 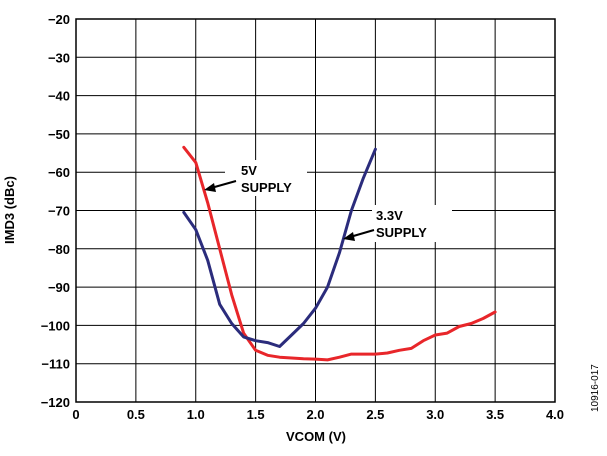 What do you see at coordinates (59, 96) in the screenshot?
I see `y-tick-label: −40` at bounding box center [59, 96].